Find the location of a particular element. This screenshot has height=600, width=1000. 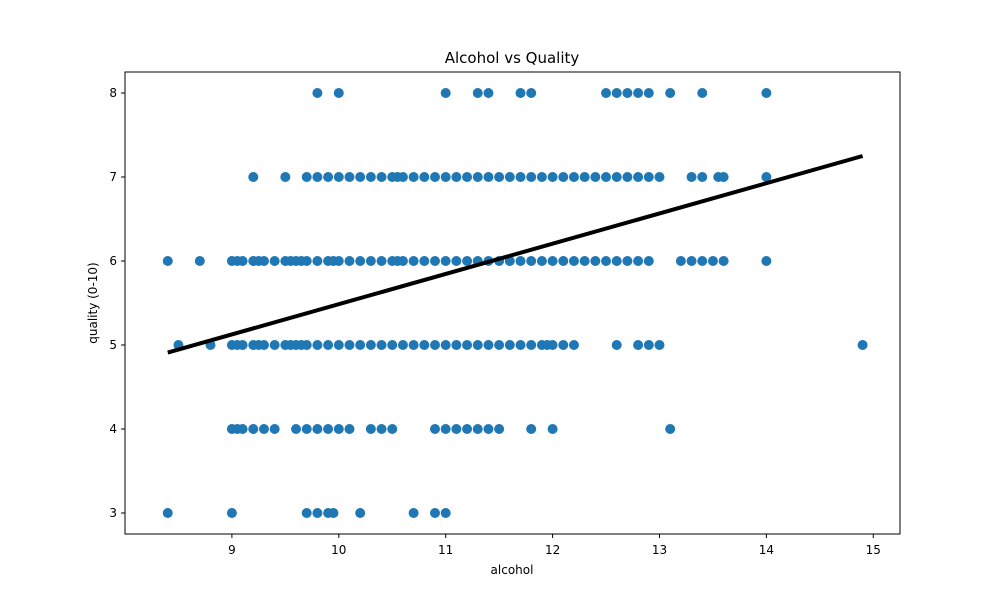

x-tick-label: 9 is located at coordinates (232, 550).